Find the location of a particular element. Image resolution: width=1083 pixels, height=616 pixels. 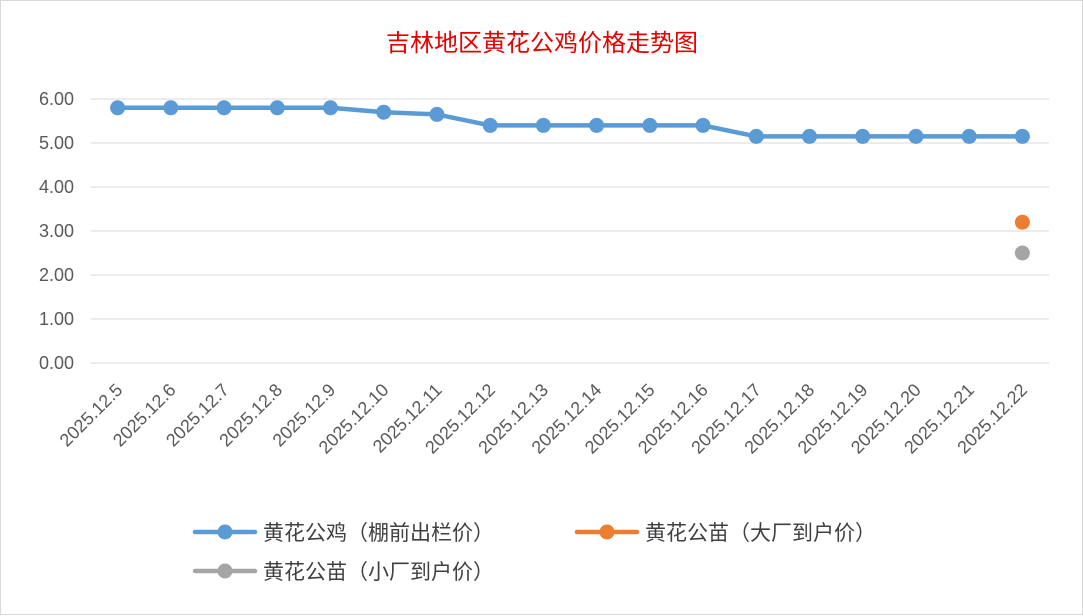

y-tick-label: 2.00 is located at coordinates (56, 275).